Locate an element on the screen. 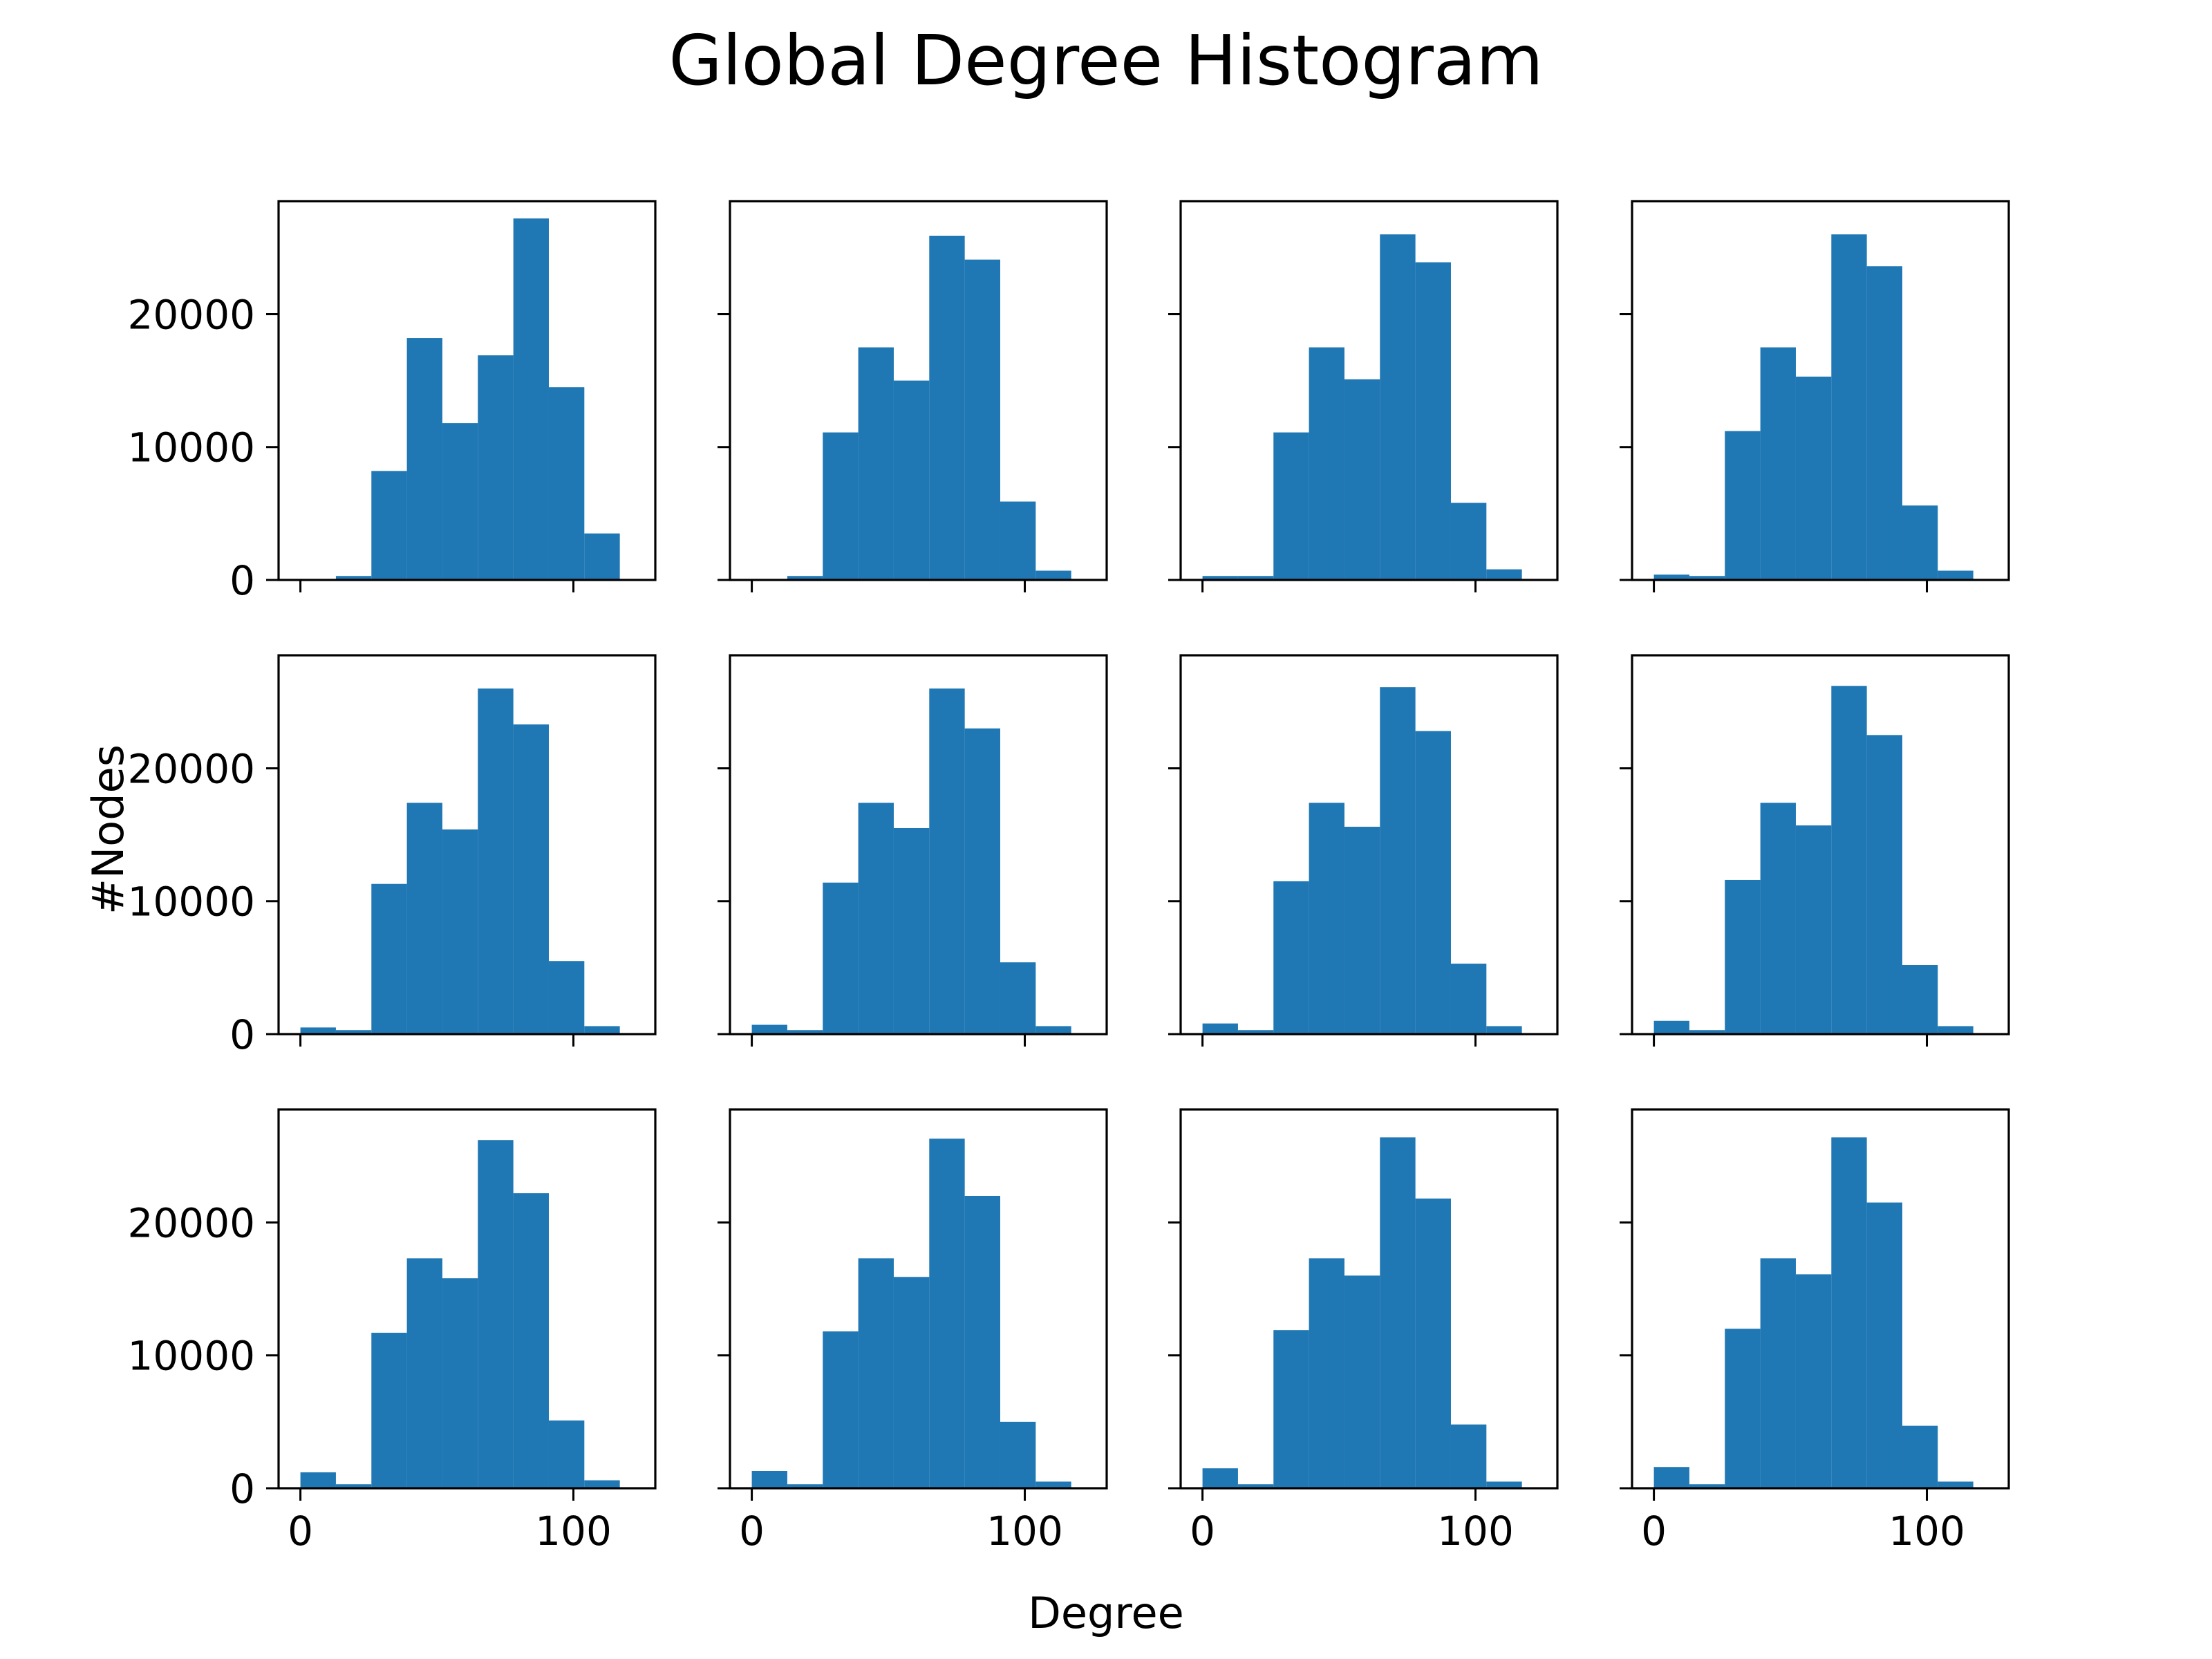 The width and height of the screenshot is (2212, 1659). subplot-3-1: 0 100 0 10000 20000 is located at coordinates (392, 1331).